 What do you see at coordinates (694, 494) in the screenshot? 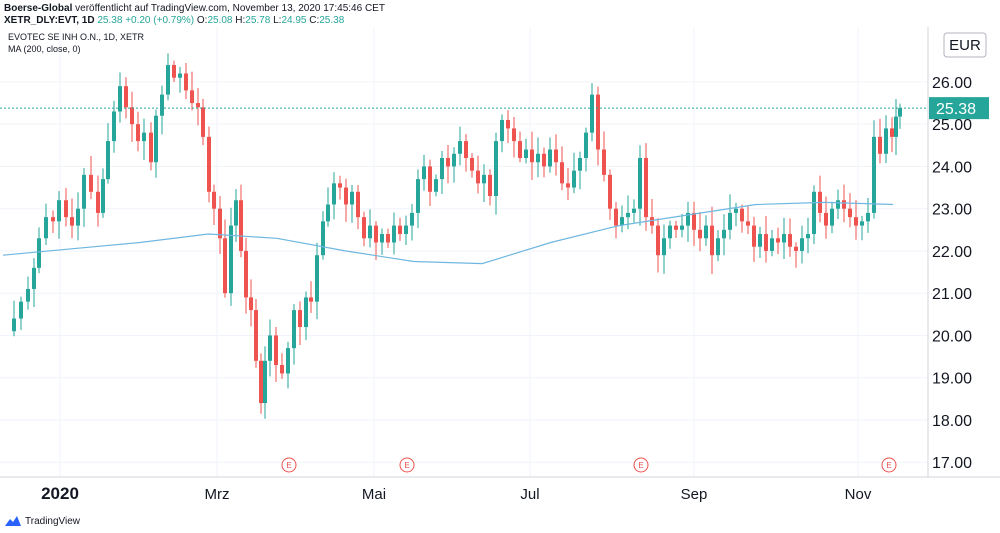
I see `x-tick-label: Sep` at bounding box center [694, 494].